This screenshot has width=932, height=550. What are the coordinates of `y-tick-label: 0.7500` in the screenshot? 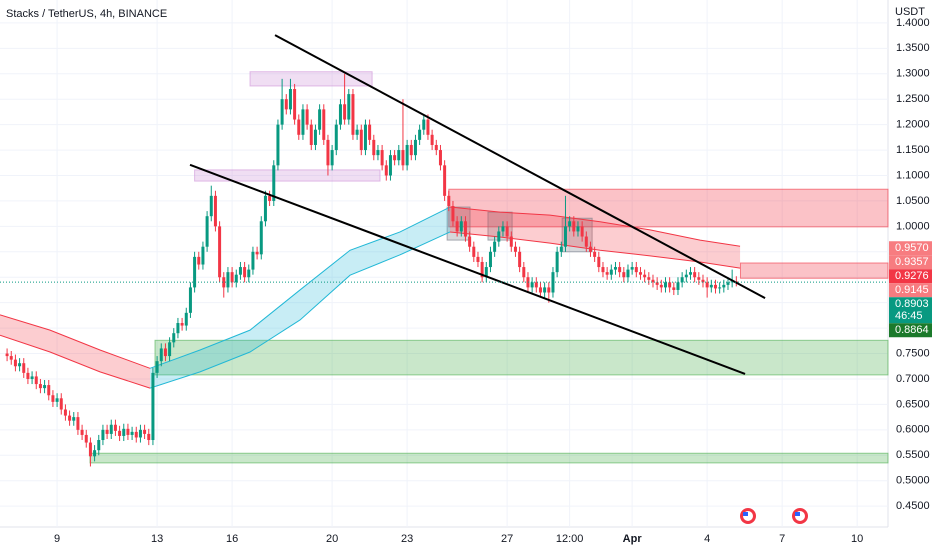 It's located at (913, 353).